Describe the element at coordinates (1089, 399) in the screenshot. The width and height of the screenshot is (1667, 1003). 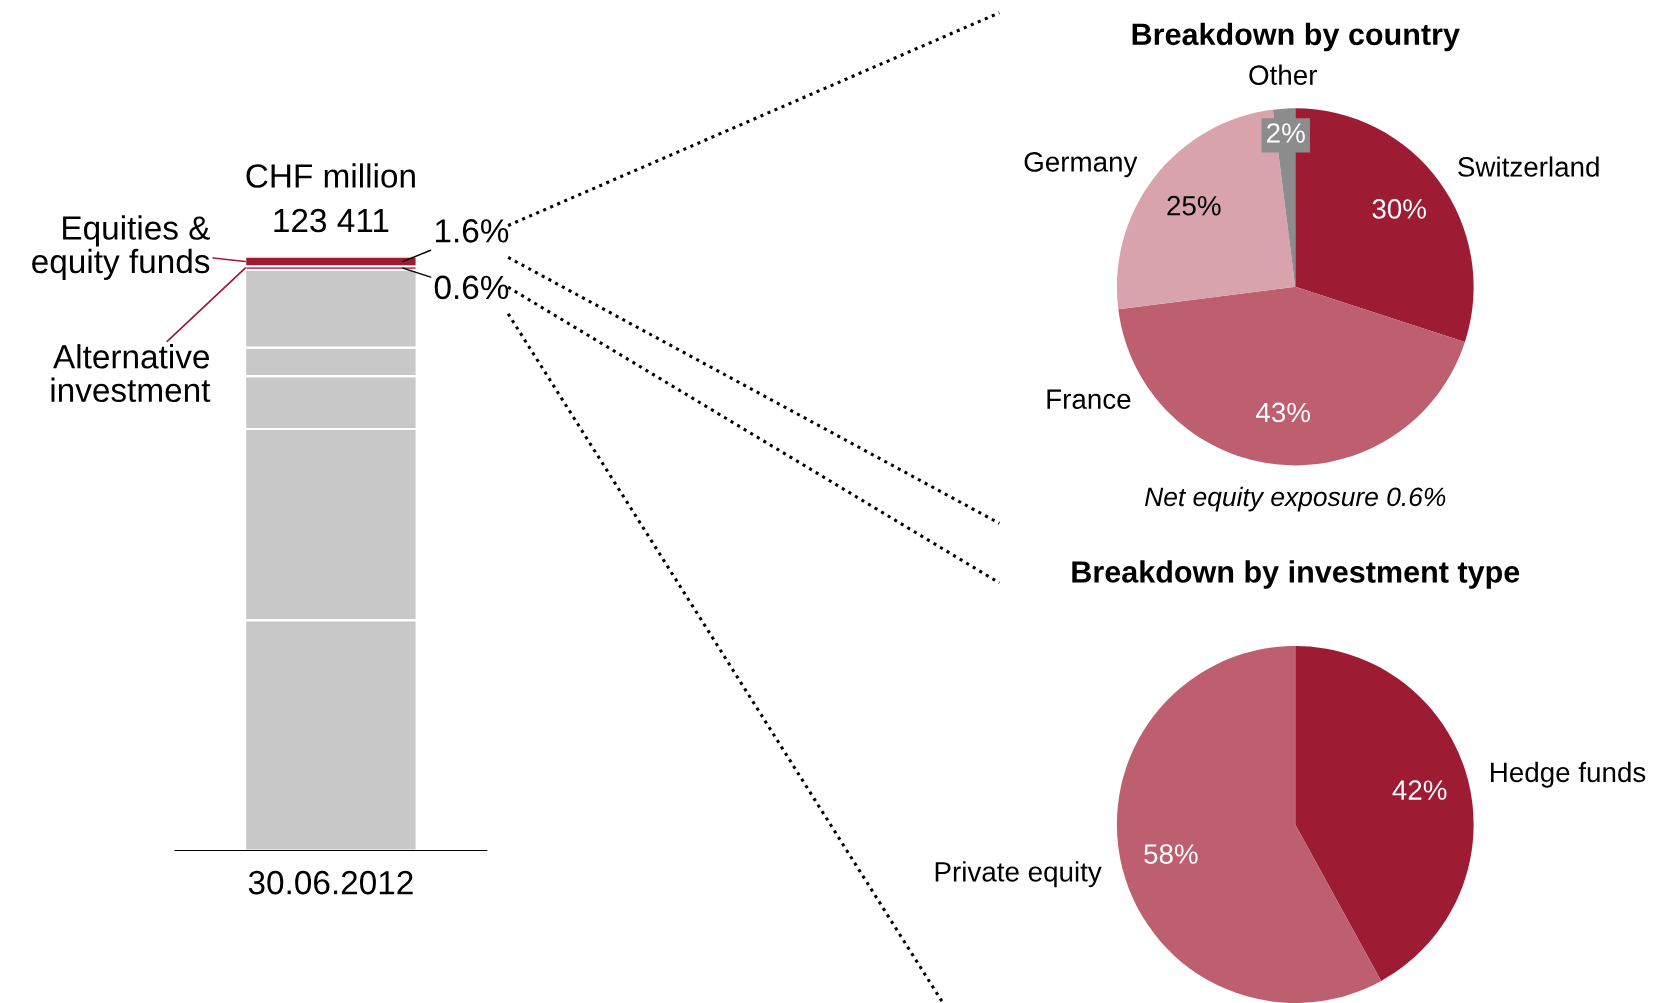
I see `slice-label: France` at that location.